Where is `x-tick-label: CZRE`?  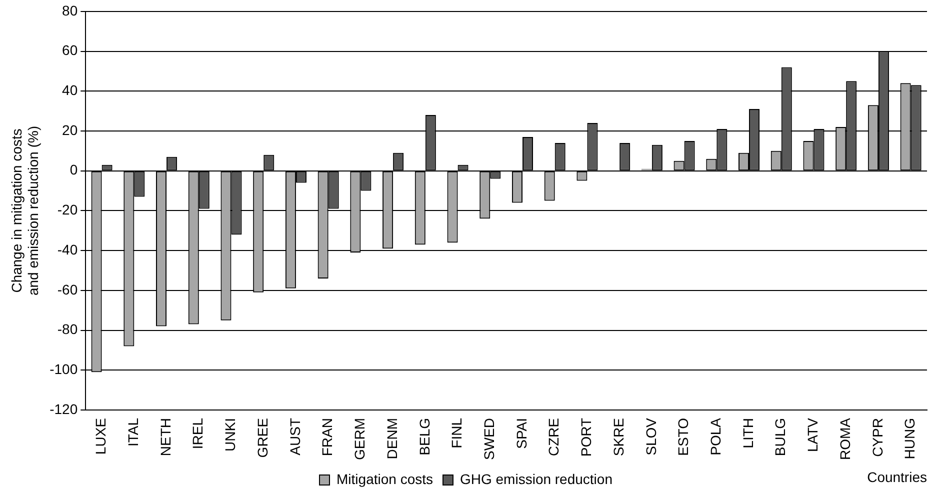 x-tick-label: CZRE is located at coordinates (554, 437).